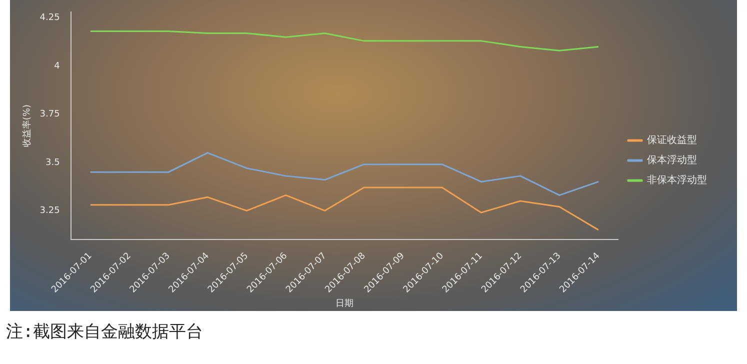  What do you see at coordinates (53, 163) in the screenshot?
I see `y-tick-label: 3.5` at bounding box center [53, 163].